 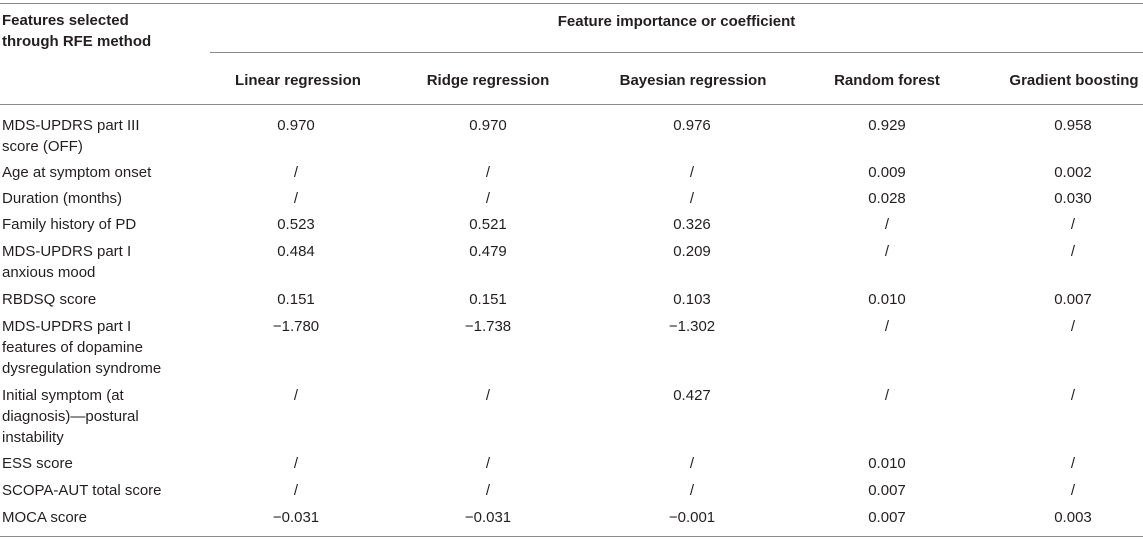 What do you see at coordinates (70, 416) in the screenshot?
I see `feature-name-line: diagnosis)—postural` at bounding box center [70, 416].